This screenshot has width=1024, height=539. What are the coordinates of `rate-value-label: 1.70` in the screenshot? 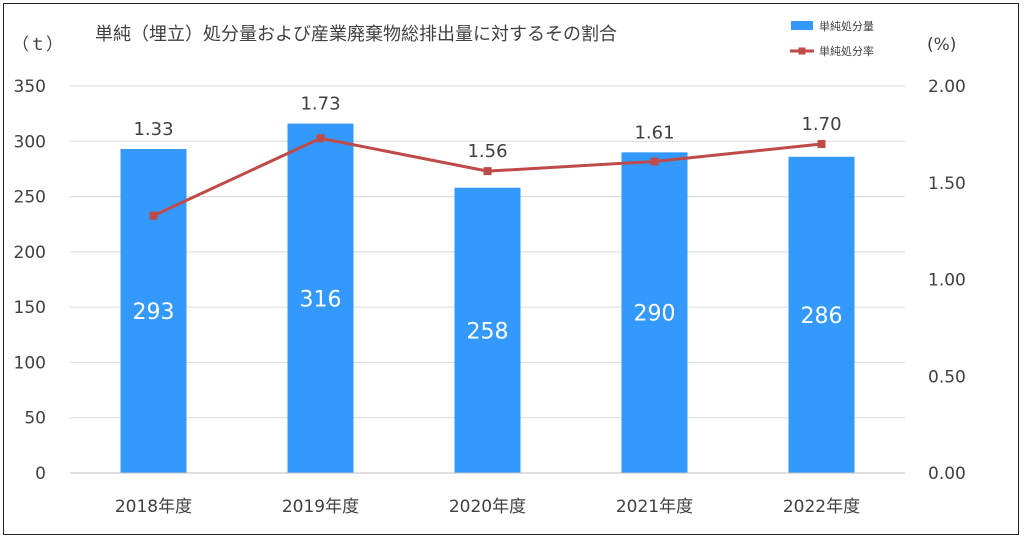 It's located at (821, 124).